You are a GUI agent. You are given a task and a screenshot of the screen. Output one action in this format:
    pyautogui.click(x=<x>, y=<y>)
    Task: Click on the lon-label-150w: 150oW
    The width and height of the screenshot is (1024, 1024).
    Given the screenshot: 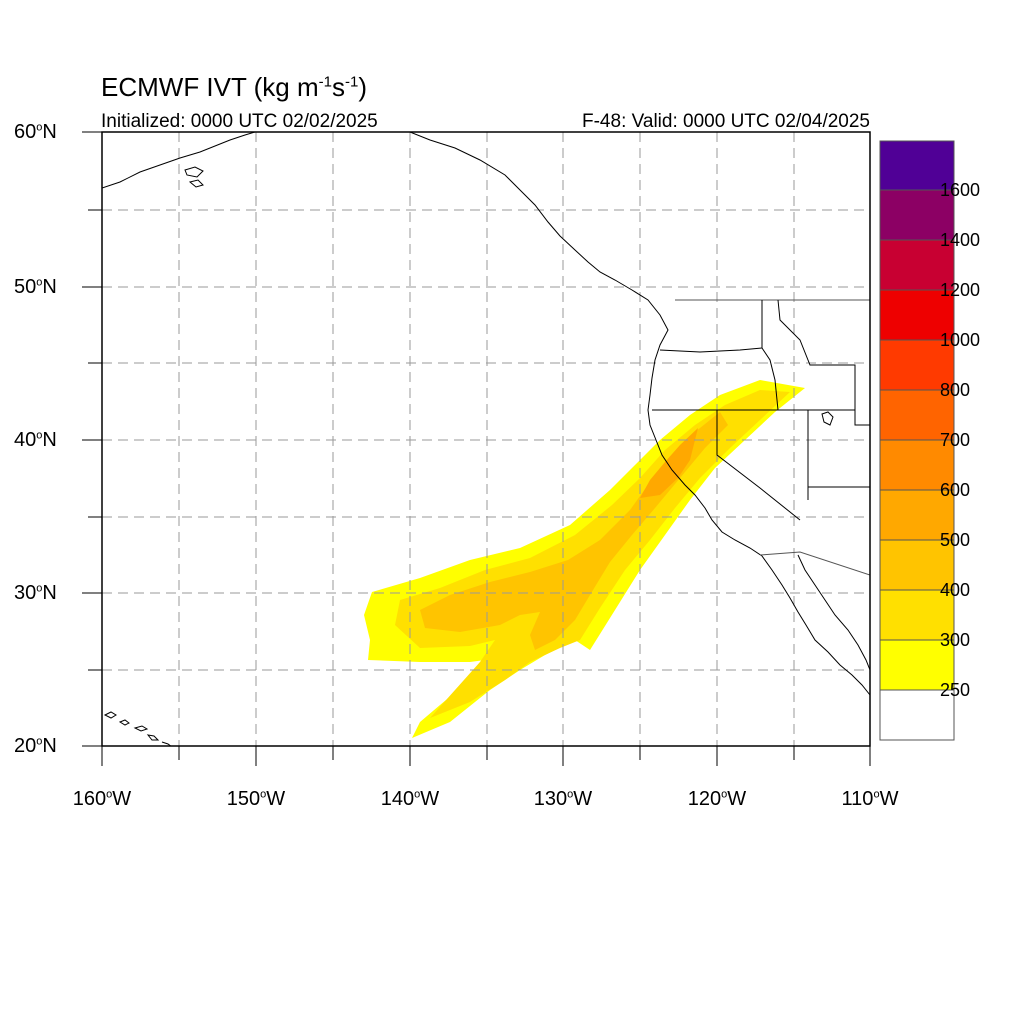 What is the action you would take?
    pyautogui.click(x=256, y=799)
    